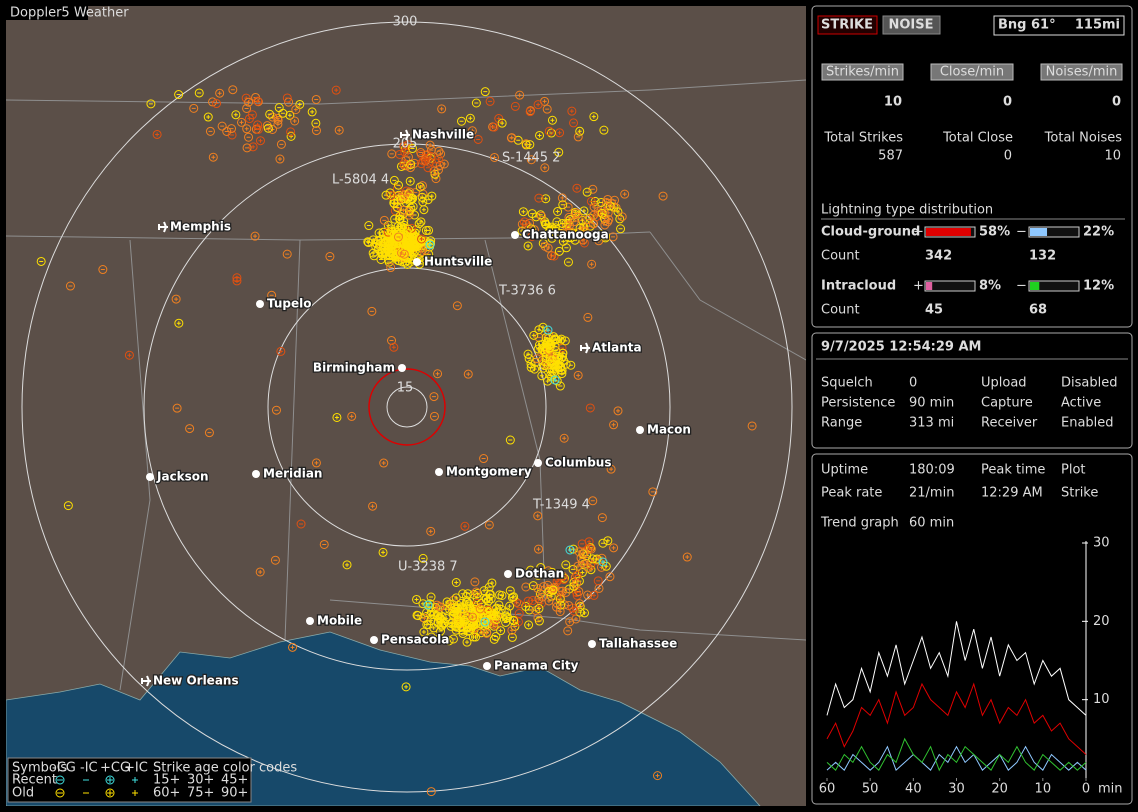 The height and width of the screenshot is (812, 1138). Describe the element at coordinates (1097, 25) in the screenshot. I see `distance: 115mi` at that location.